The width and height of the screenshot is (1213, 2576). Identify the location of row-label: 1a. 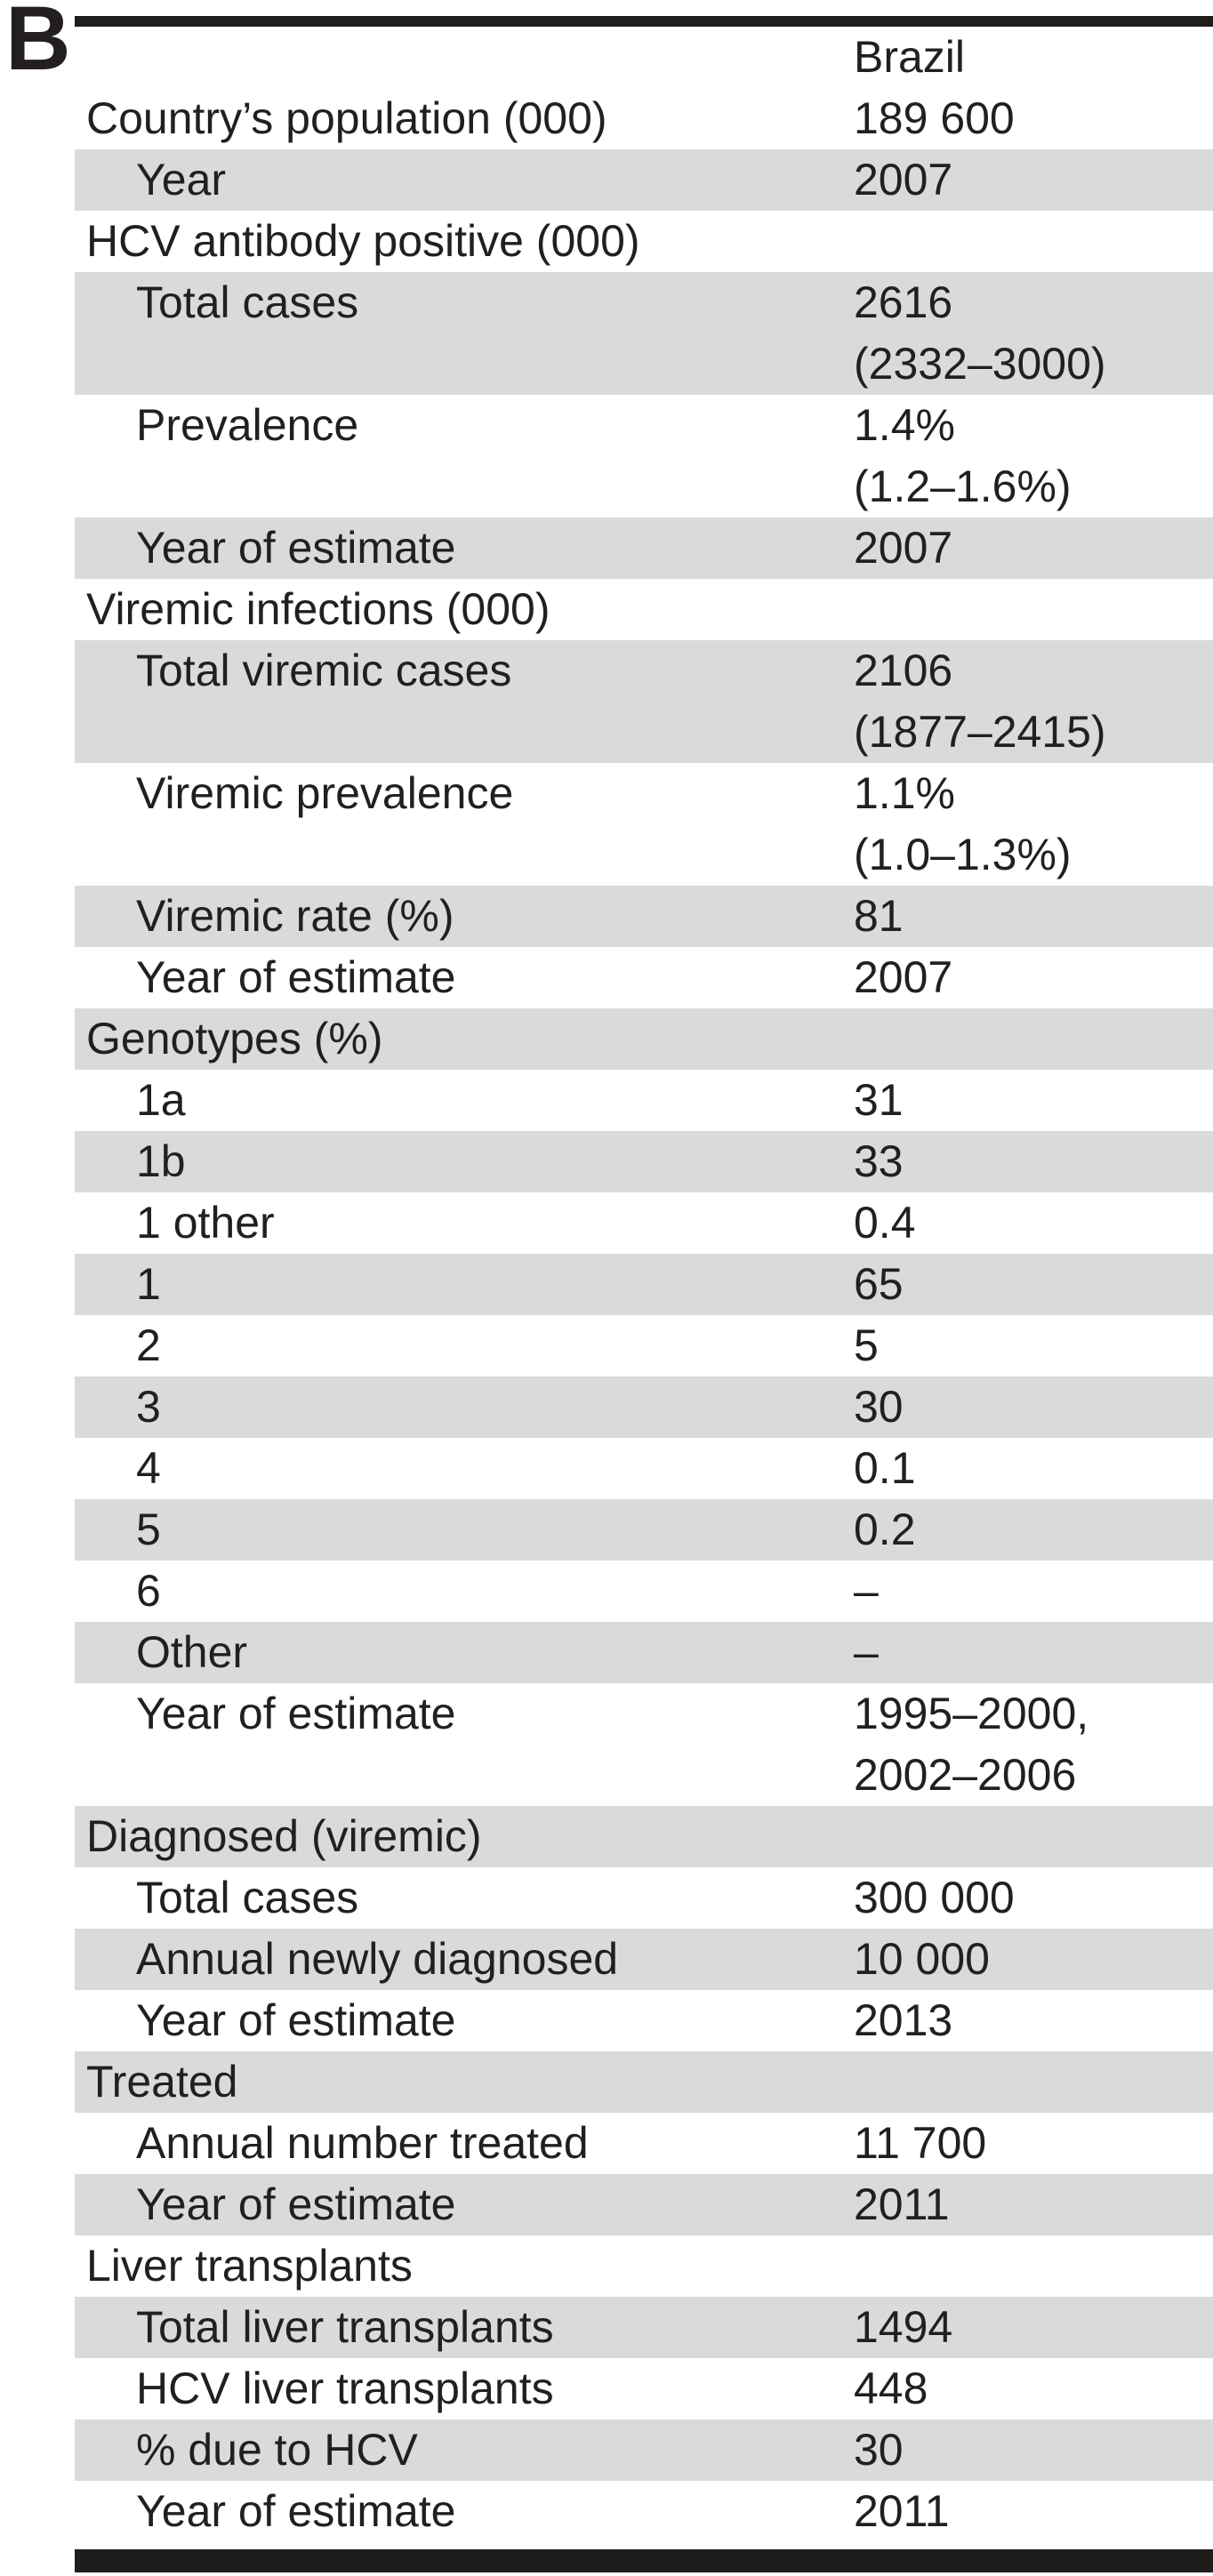
(161, 1100).